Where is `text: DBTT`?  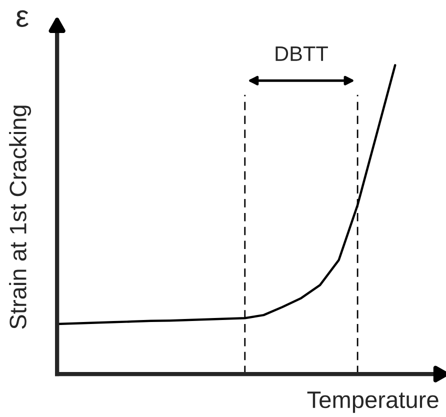
text: DBTT is located at coordinates (302, 53).